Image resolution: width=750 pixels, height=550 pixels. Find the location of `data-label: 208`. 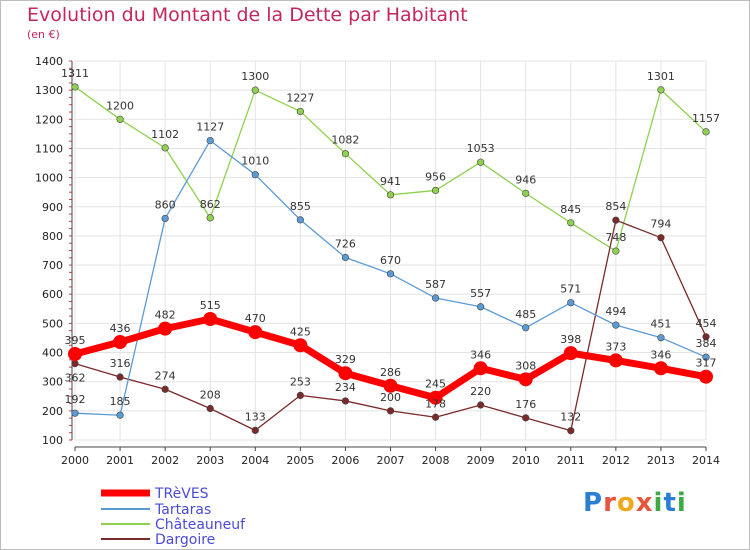

data-label: 208 is located at coordinates (210, 395).